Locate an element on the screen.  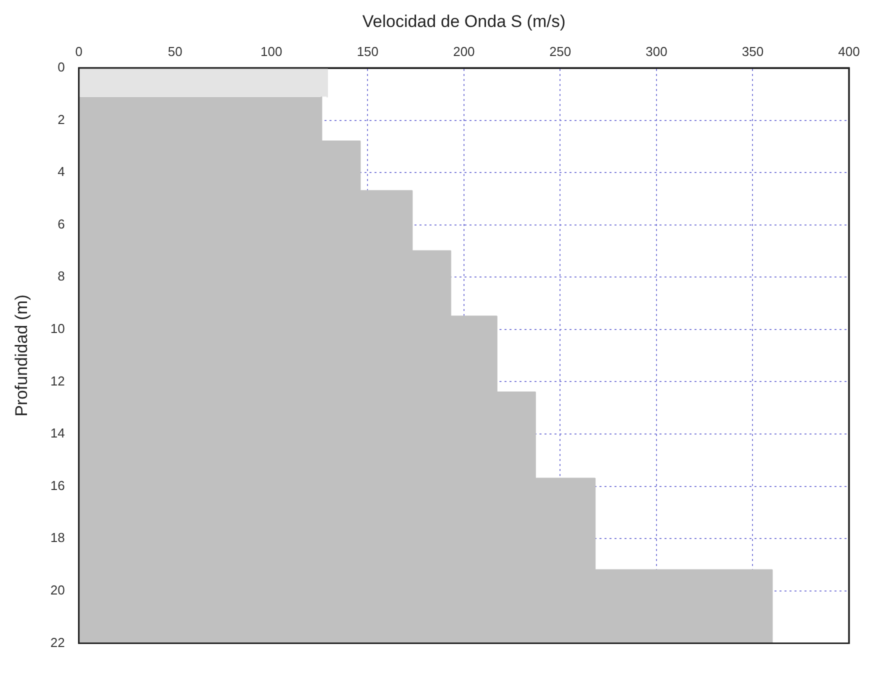
y-tick-label: 4 is located at coordinates (61, 172).